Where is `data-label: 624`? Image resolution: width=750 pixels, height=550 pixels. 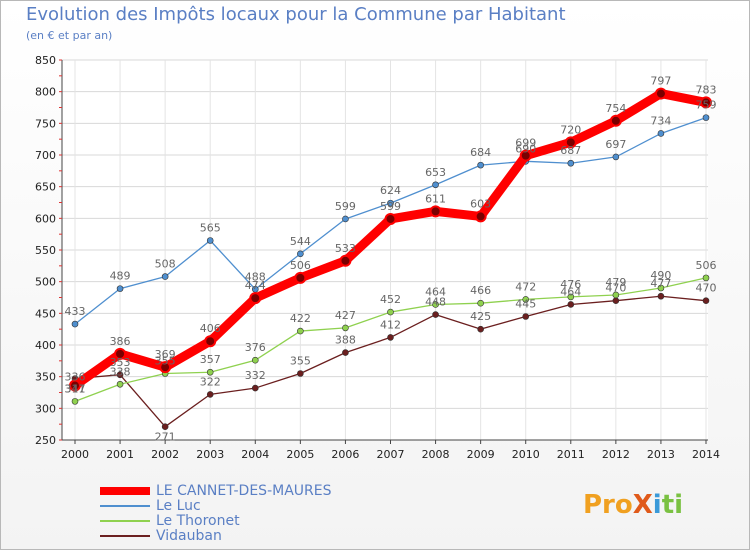
data-label: 624 is located at coordinates (390, 190).